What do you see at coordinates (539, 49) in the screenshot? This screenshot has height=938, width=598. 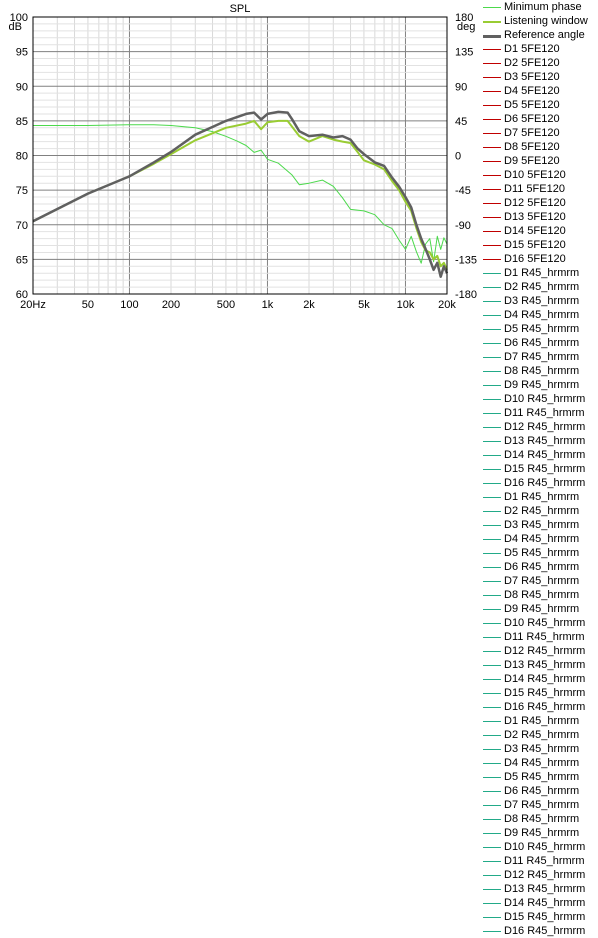 I see `legend-item: D1 5FE120` at bounding box center [539, 49].